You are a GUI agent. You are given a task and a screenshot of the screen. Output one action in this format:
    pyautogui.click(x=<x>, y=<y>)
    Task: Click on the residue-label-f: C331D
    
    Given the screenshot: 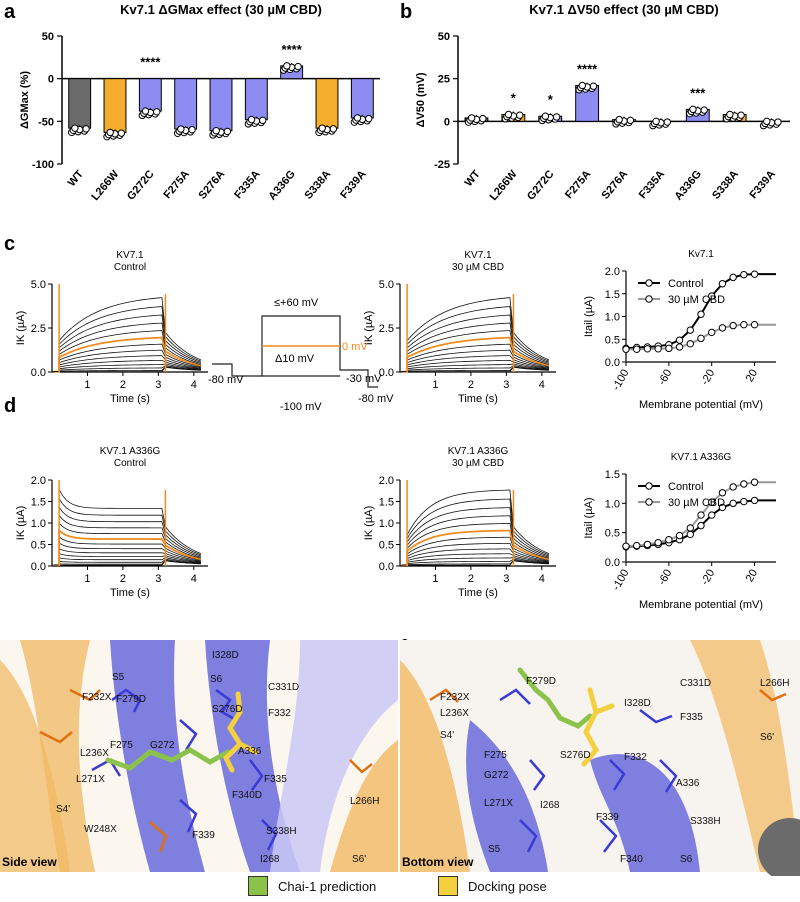 What is the action you would take?
    pyautogui.click(x=695, y=683)
    